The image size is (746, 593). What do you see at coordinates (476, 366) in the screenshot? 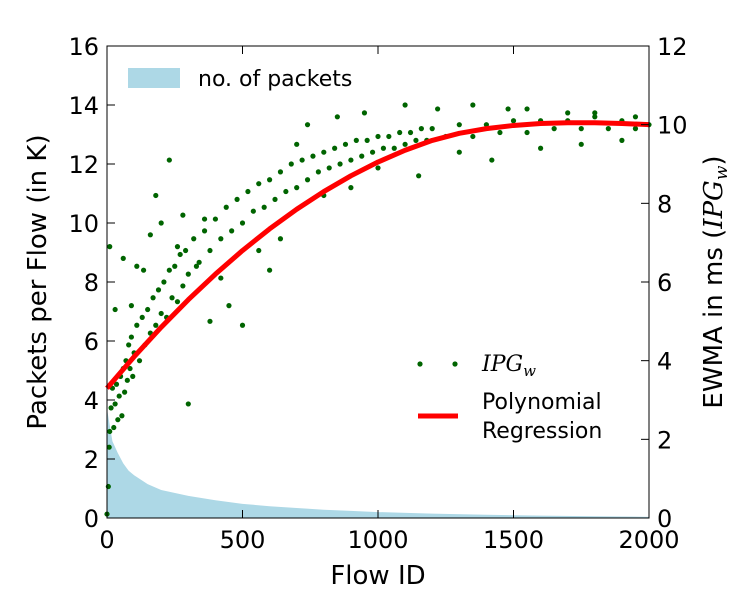
I see `legend-ipg: IPGw` at bounding box center [476, 366].